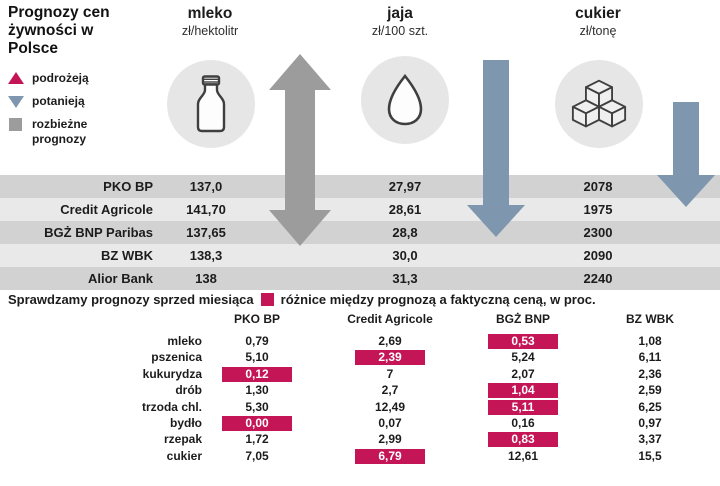 The height and width of the screenshot is (486, 720). I want to click on value-pkobp: 5,10, so click(257, 357).